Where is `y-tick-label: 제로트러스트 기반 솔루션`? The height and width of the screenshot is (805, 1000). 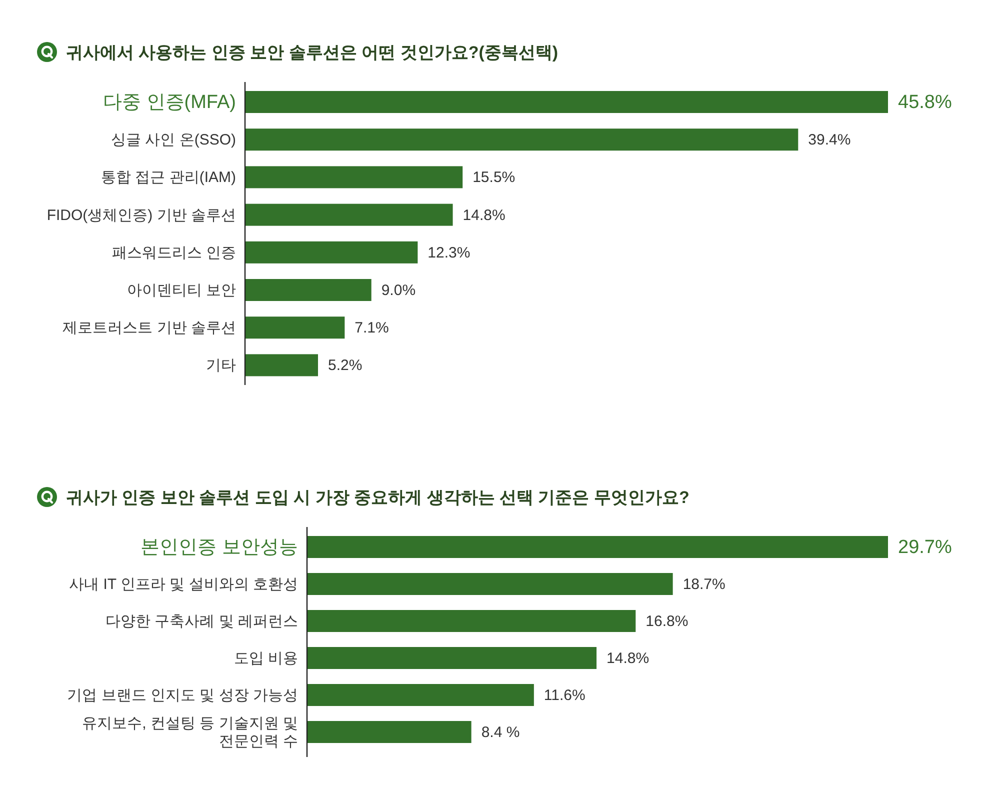
y-tick-label: 제로트러스트 기반 솔루션 is located at coordinates (149, 327).